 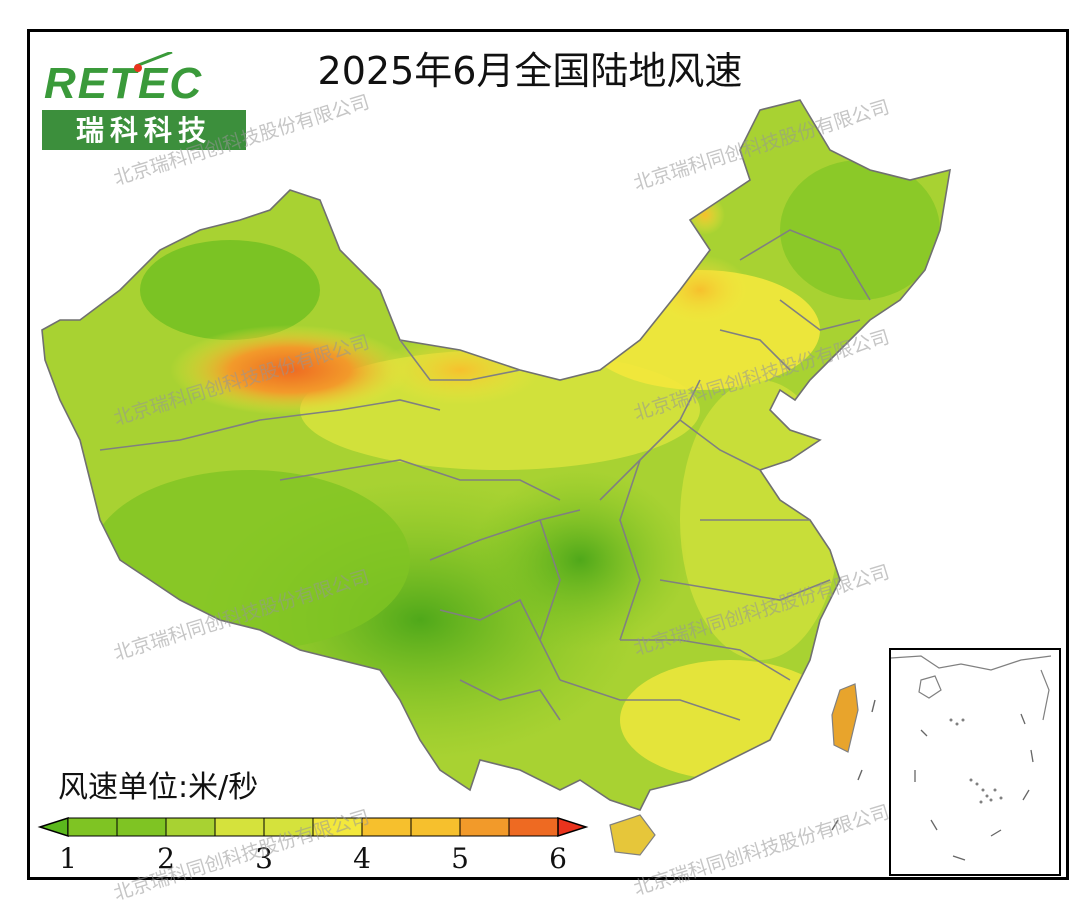 What do you see at coordinates (573, 827) in the screenshot?
I see `legend-arrow-high` at bounding box center [573, 827].